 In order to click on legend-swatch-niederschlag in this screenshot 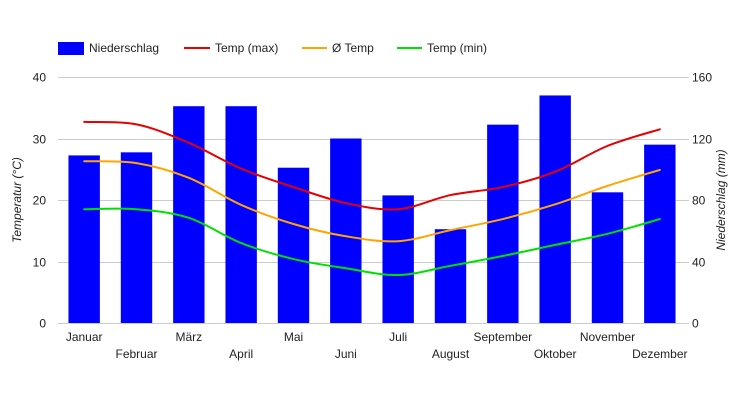, I will do `click(71, 48)`.